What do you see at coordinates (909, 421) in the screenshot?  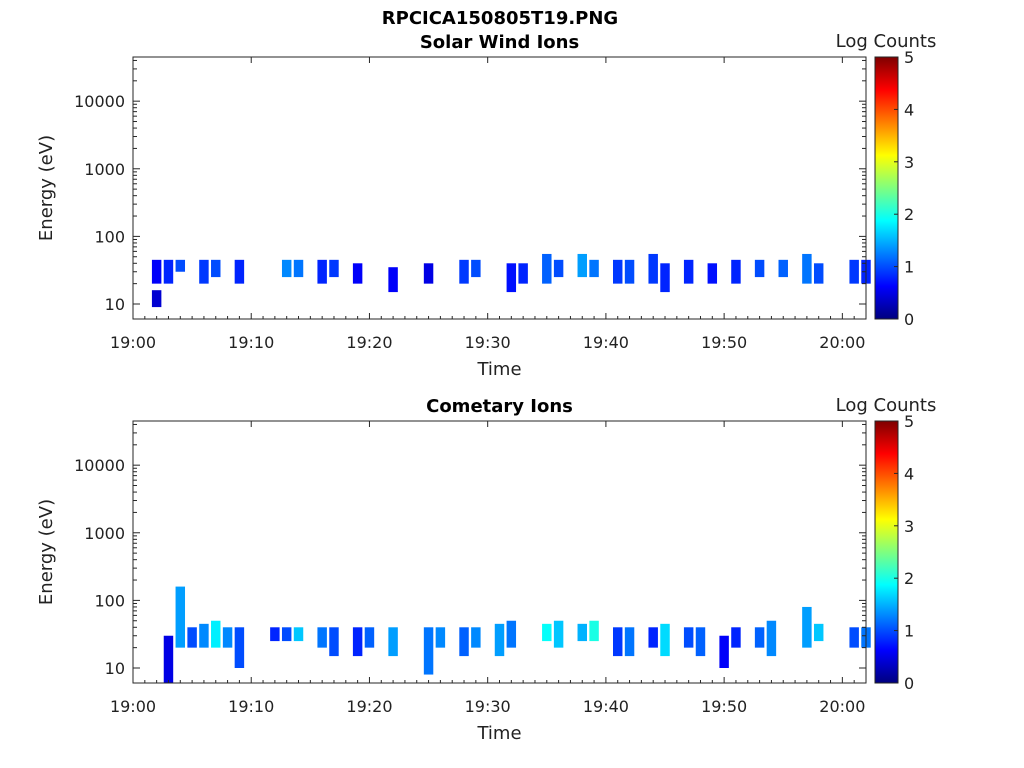 I see `colorbar-tick-label: 5` at bounding box center [909, 421].